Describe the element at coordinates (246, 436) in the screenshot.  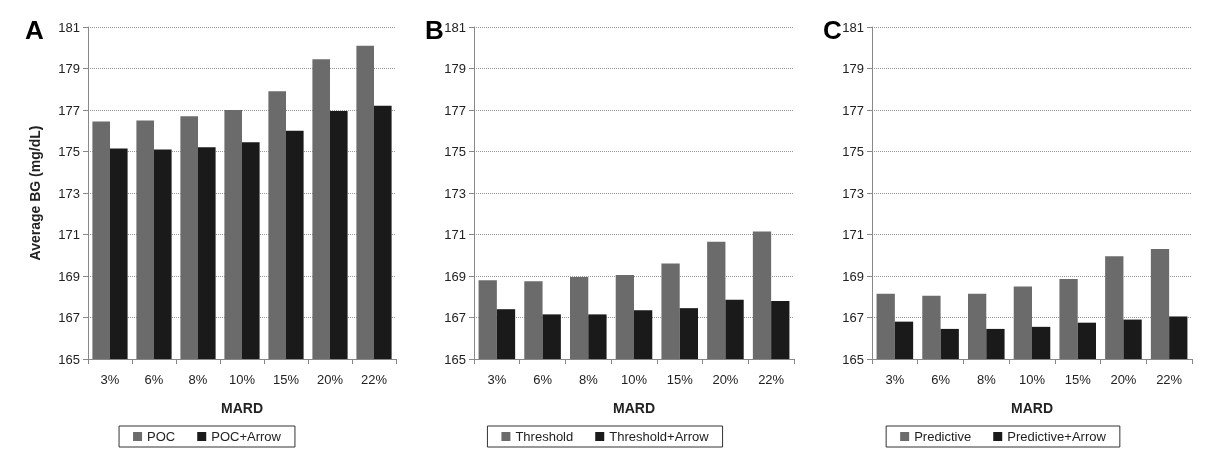
I see `legend-label: POC+Arrow` at that location.